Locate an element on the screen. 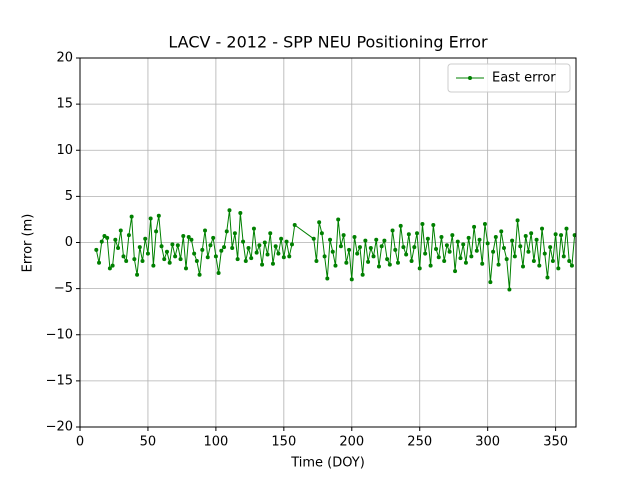  y-tick-label: 20 is located at coordinates (64, 58).